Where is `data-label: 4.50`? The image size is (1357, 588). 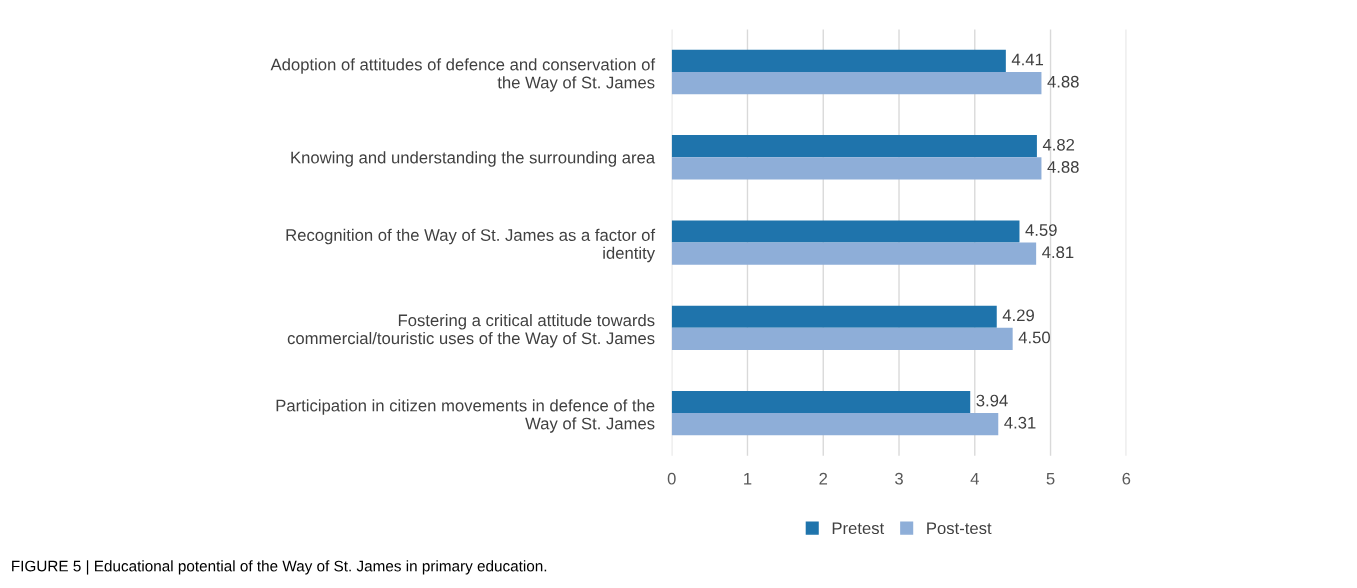
data-label: 4.50 is located at coordinates (1034, 337).